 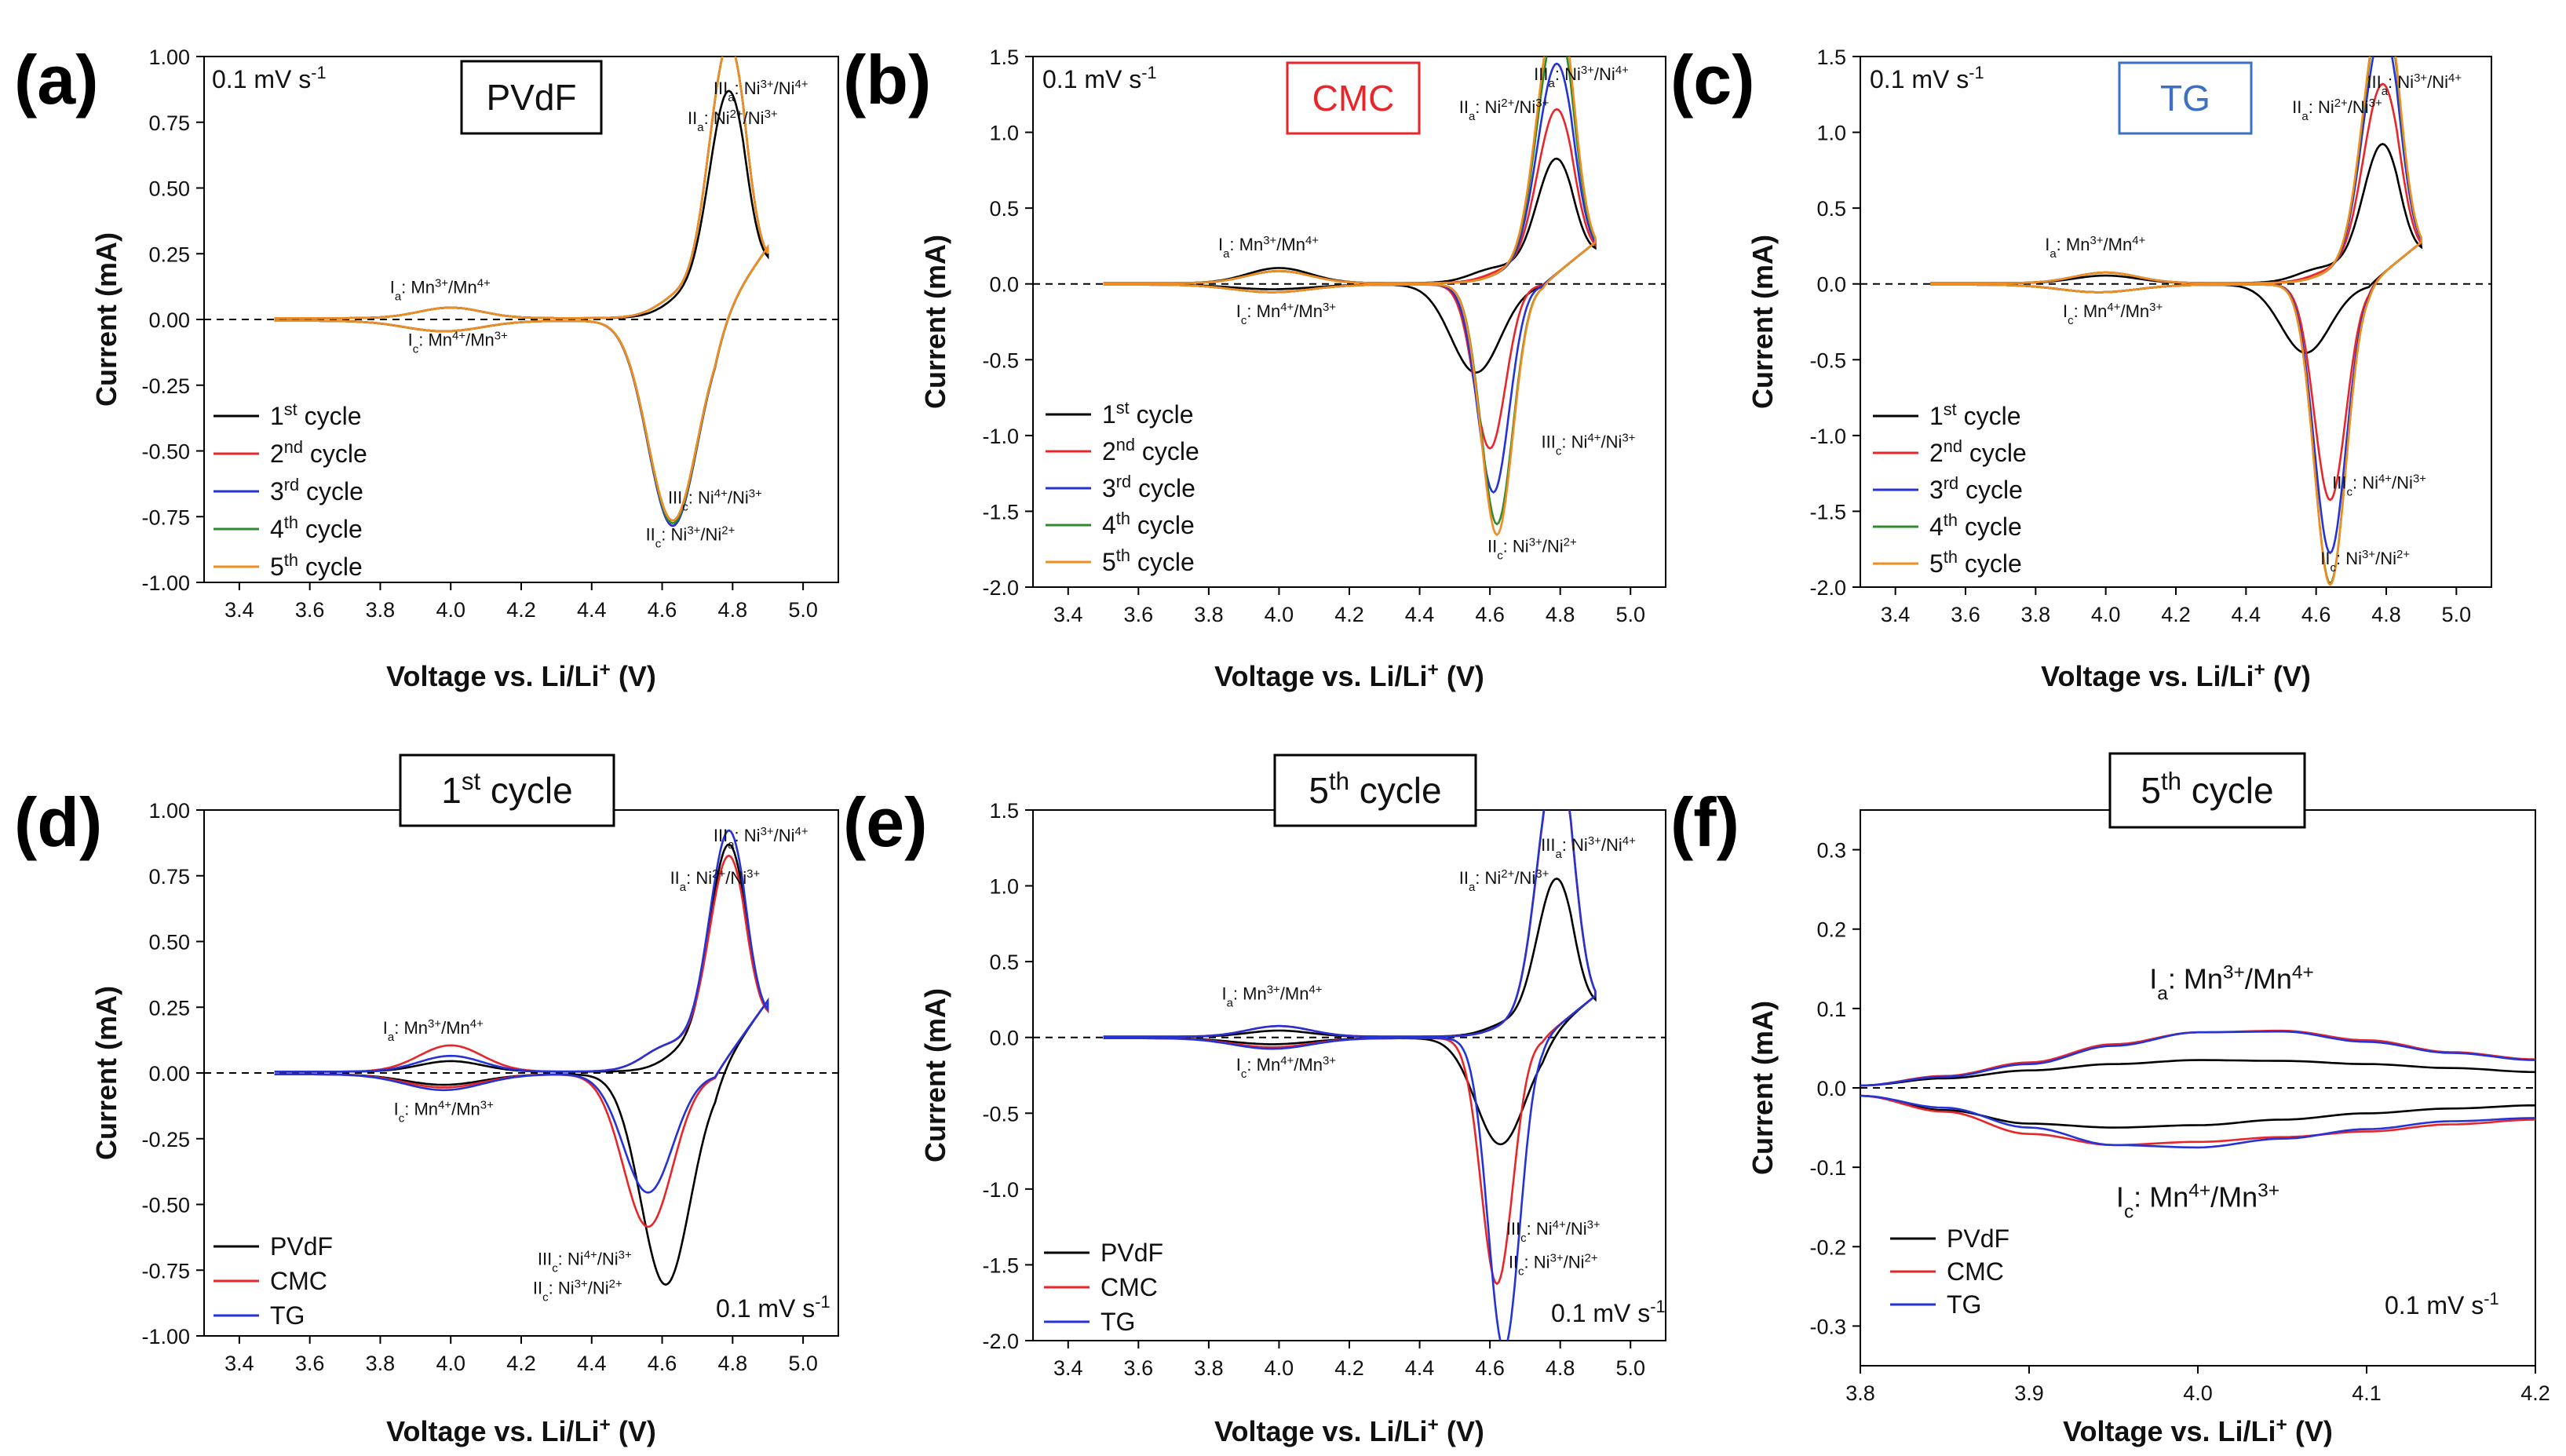 I want to click on peak-annotation: IIIa: Ni3+/Ni4+, so click(x=761, y=91).